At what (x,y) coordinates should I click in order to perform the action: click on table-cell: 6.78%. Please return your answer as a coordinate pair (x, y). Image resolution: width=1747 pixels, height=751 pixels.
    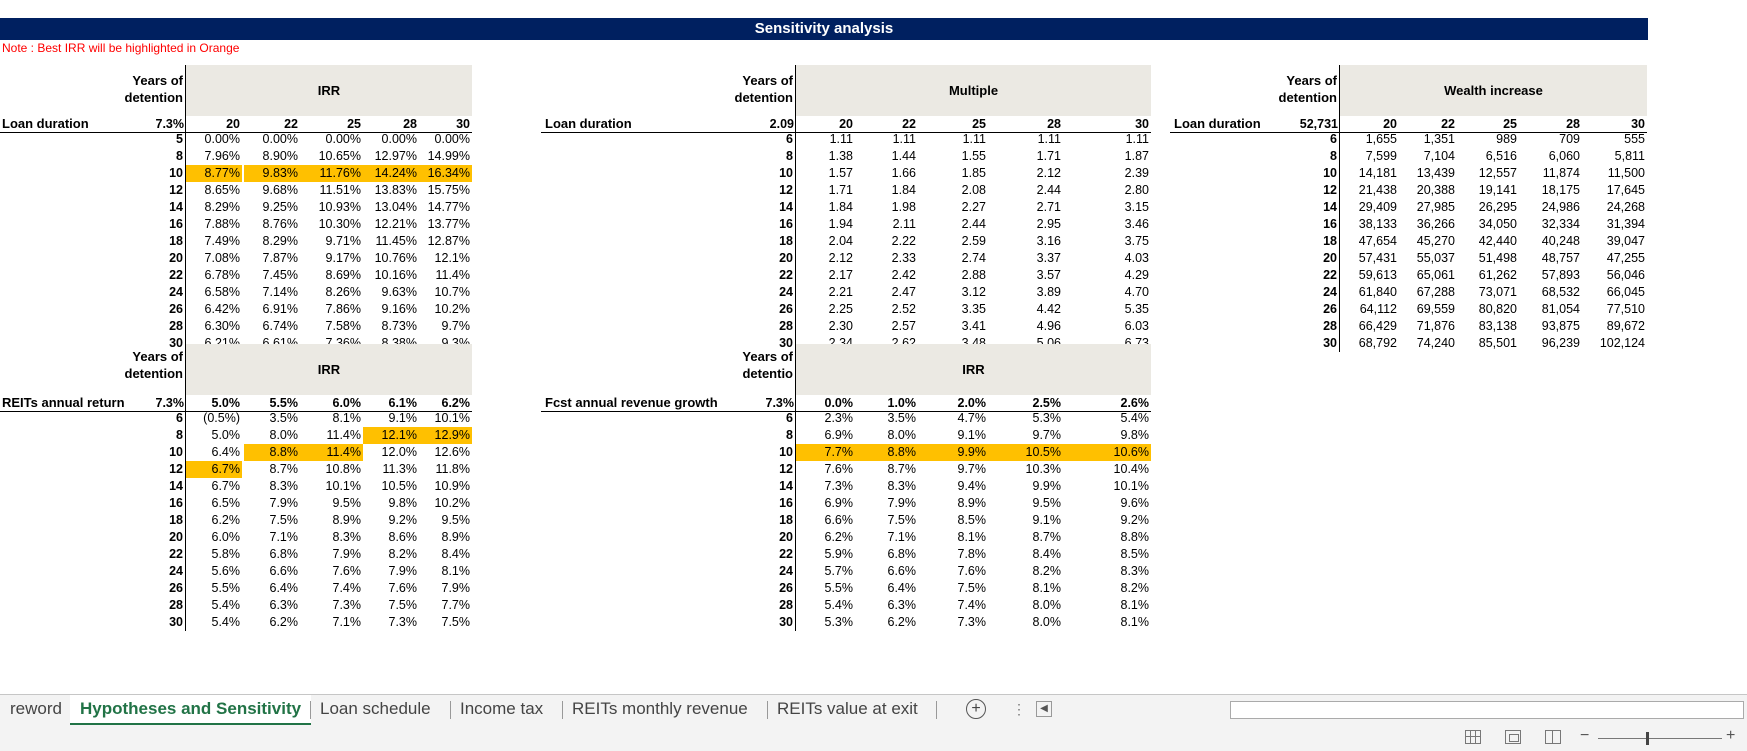
    Looking at the image, I should click on (222, 275).